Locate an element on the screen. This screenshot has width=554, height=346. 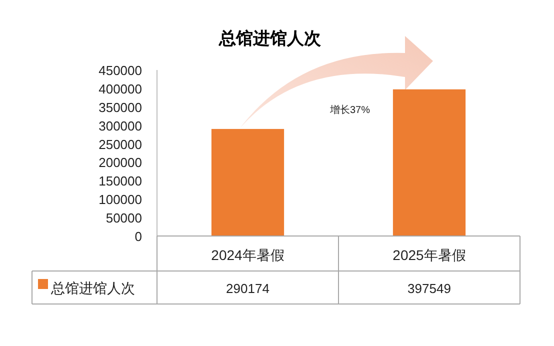
data-label: 290174 is located at coordinates (248, 288).